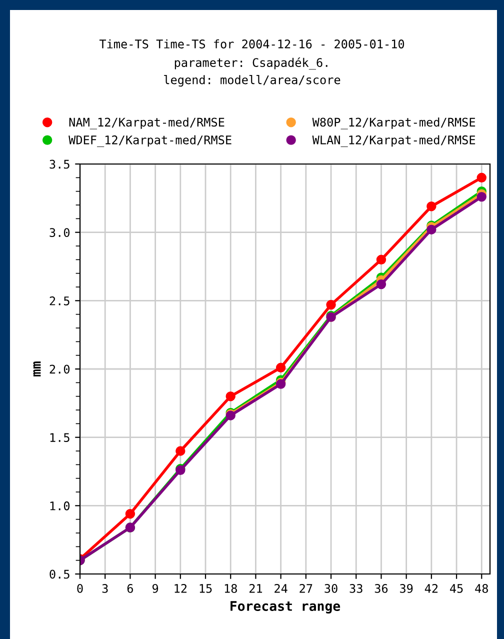 The image size is (504, 639). Describe the element at coordinates (285, 607) in the screenshot. I see `x-axis-title: Forecast range` at that location.